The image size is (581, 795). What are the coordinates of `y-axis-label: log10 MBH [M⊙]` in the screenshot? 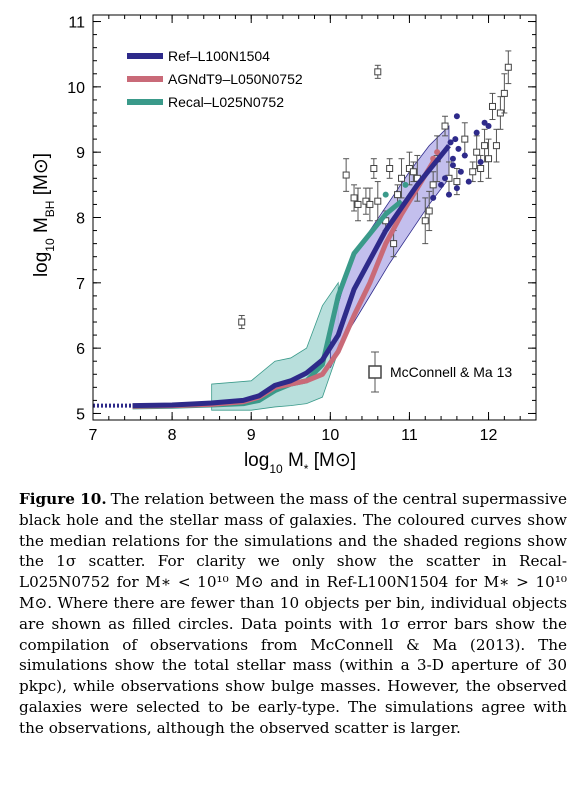 It's located at (44, 215).